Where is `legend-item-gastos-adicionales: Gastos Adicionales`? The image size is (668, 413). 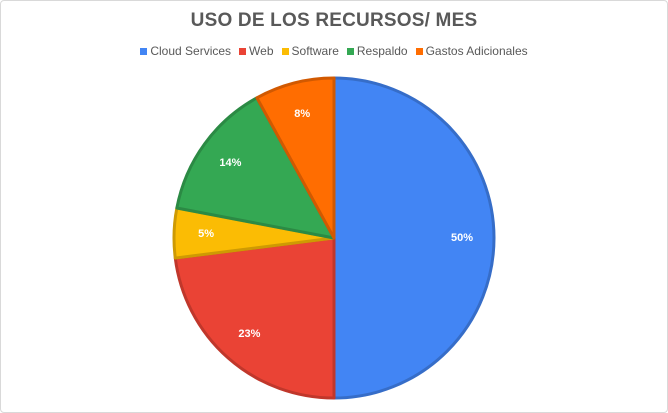
legend-item-gastos-adicionales: Gastos Adicionales is located at coordinates (471, 51).